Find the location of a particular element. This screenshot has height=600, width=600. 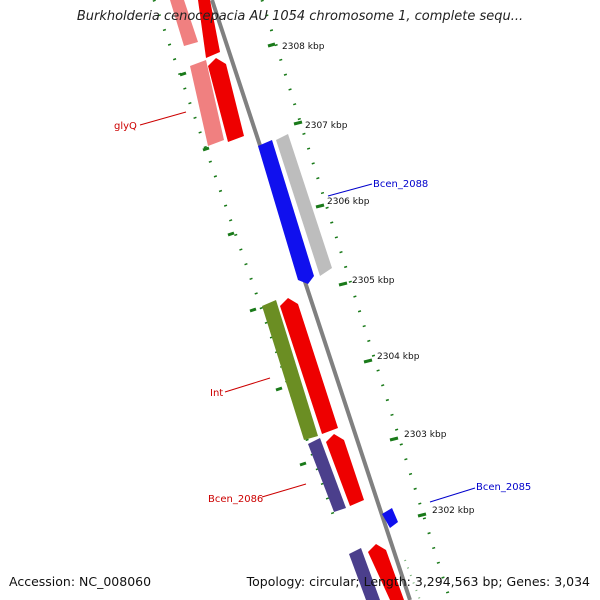

tick-label: 2303 kbp is located at coordinates (425, 435).